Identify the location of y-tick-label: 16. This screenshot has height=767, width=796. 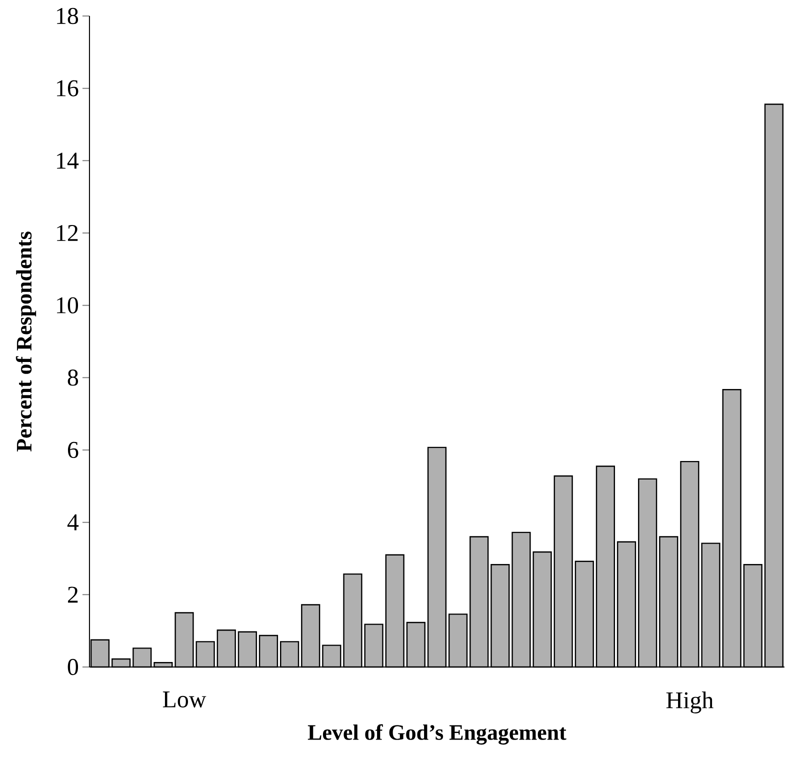
(67, 88).